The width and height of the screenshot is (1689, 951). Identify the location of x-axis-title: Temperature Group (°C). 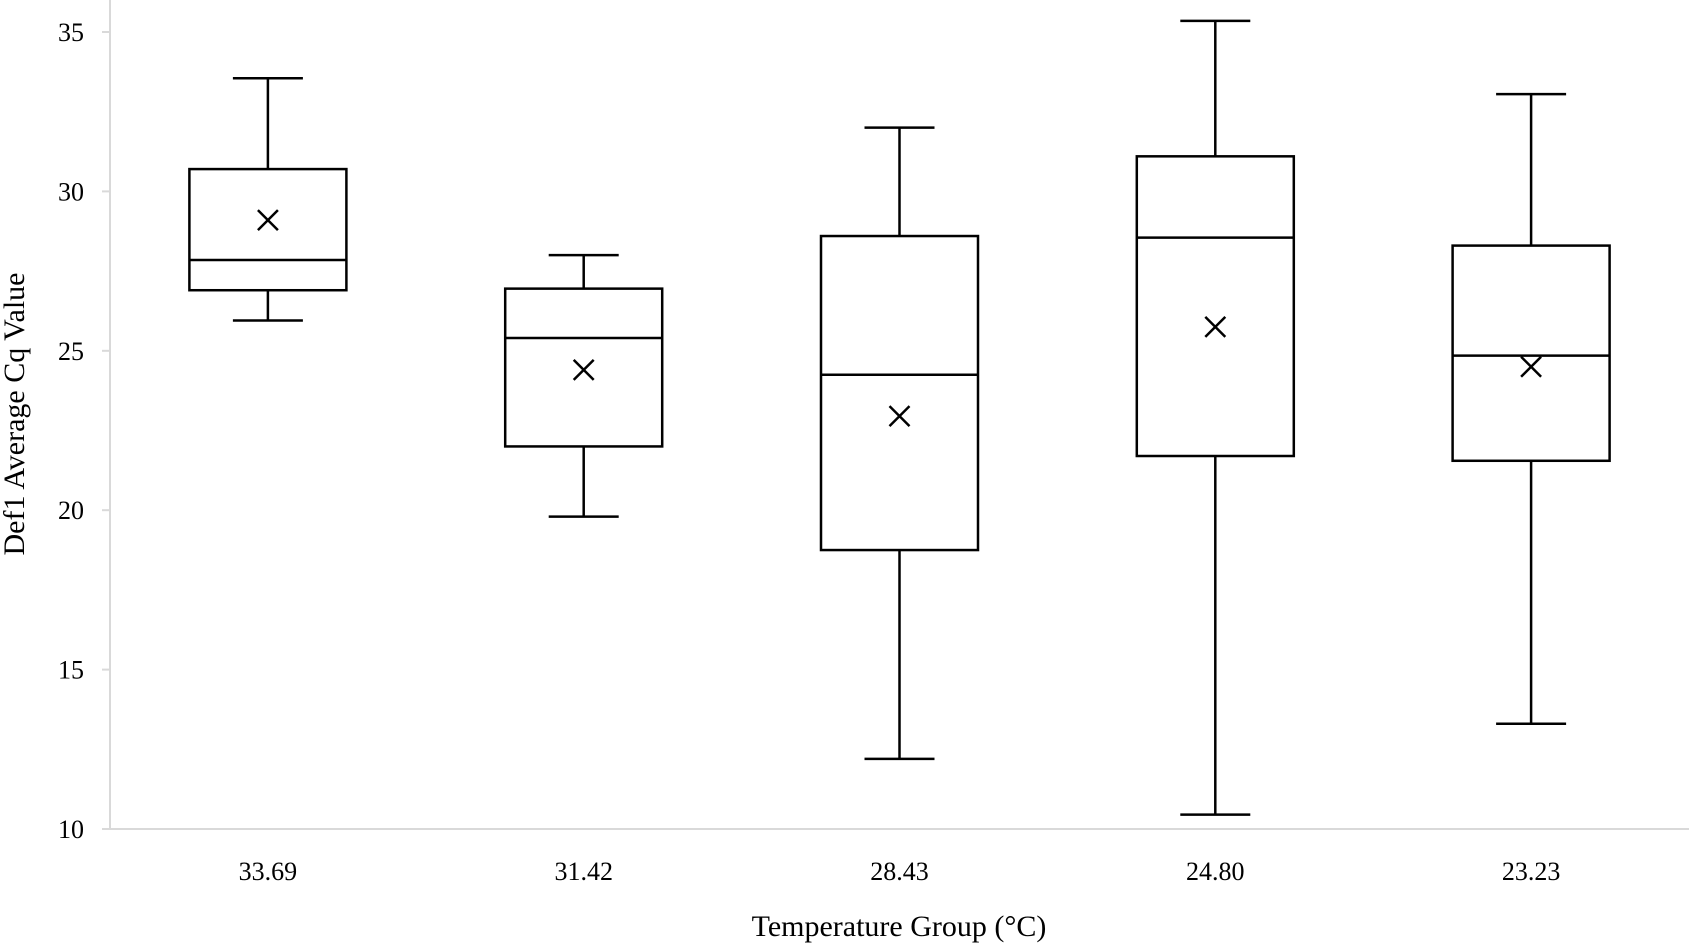
(899, 926).